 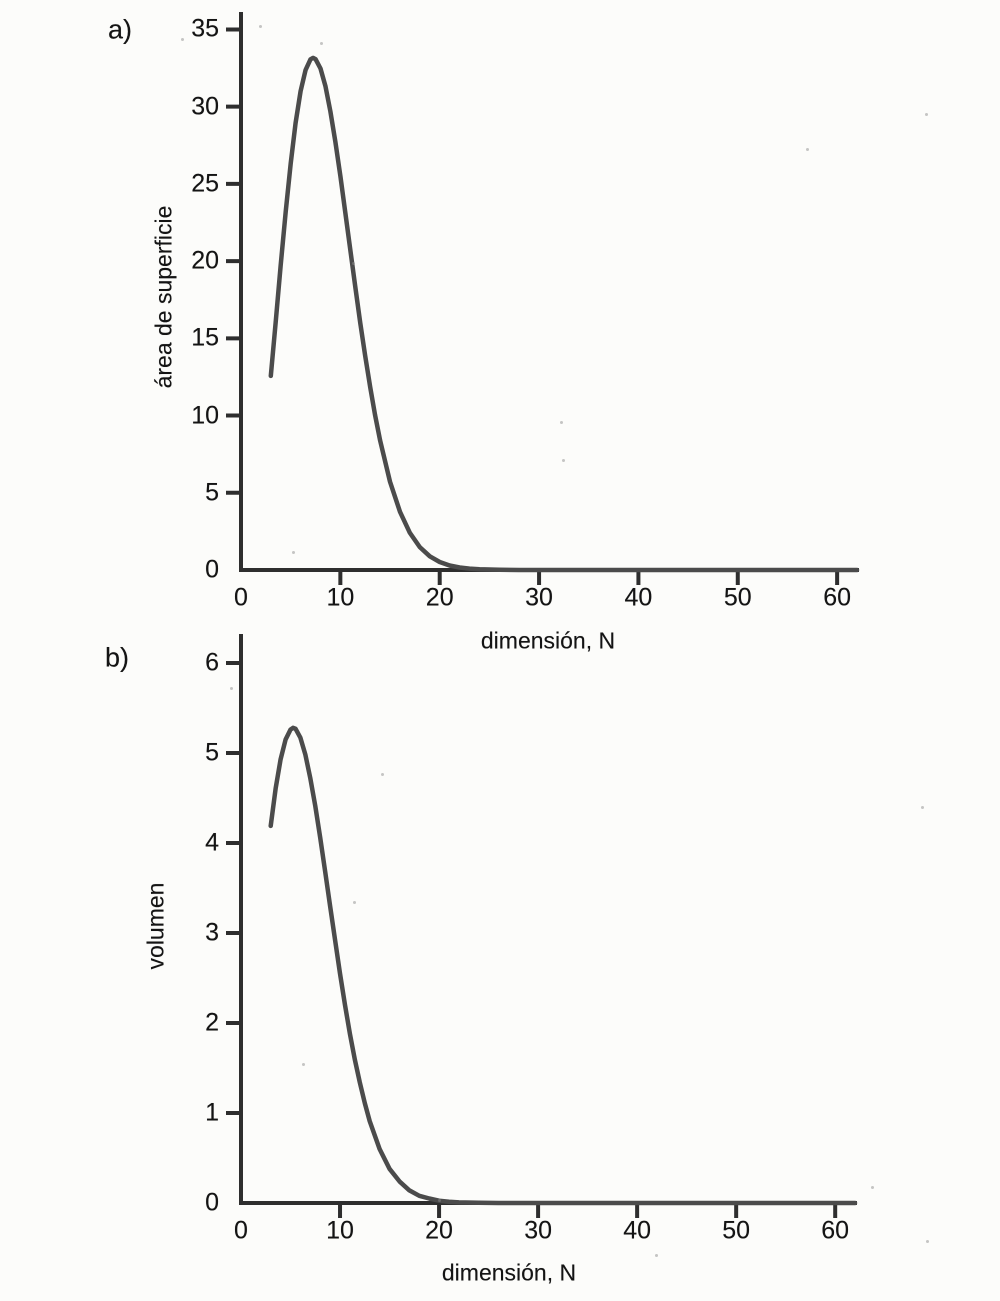 I want to click on y-tick-label-b-3: 3, so click(x=212, y=932).